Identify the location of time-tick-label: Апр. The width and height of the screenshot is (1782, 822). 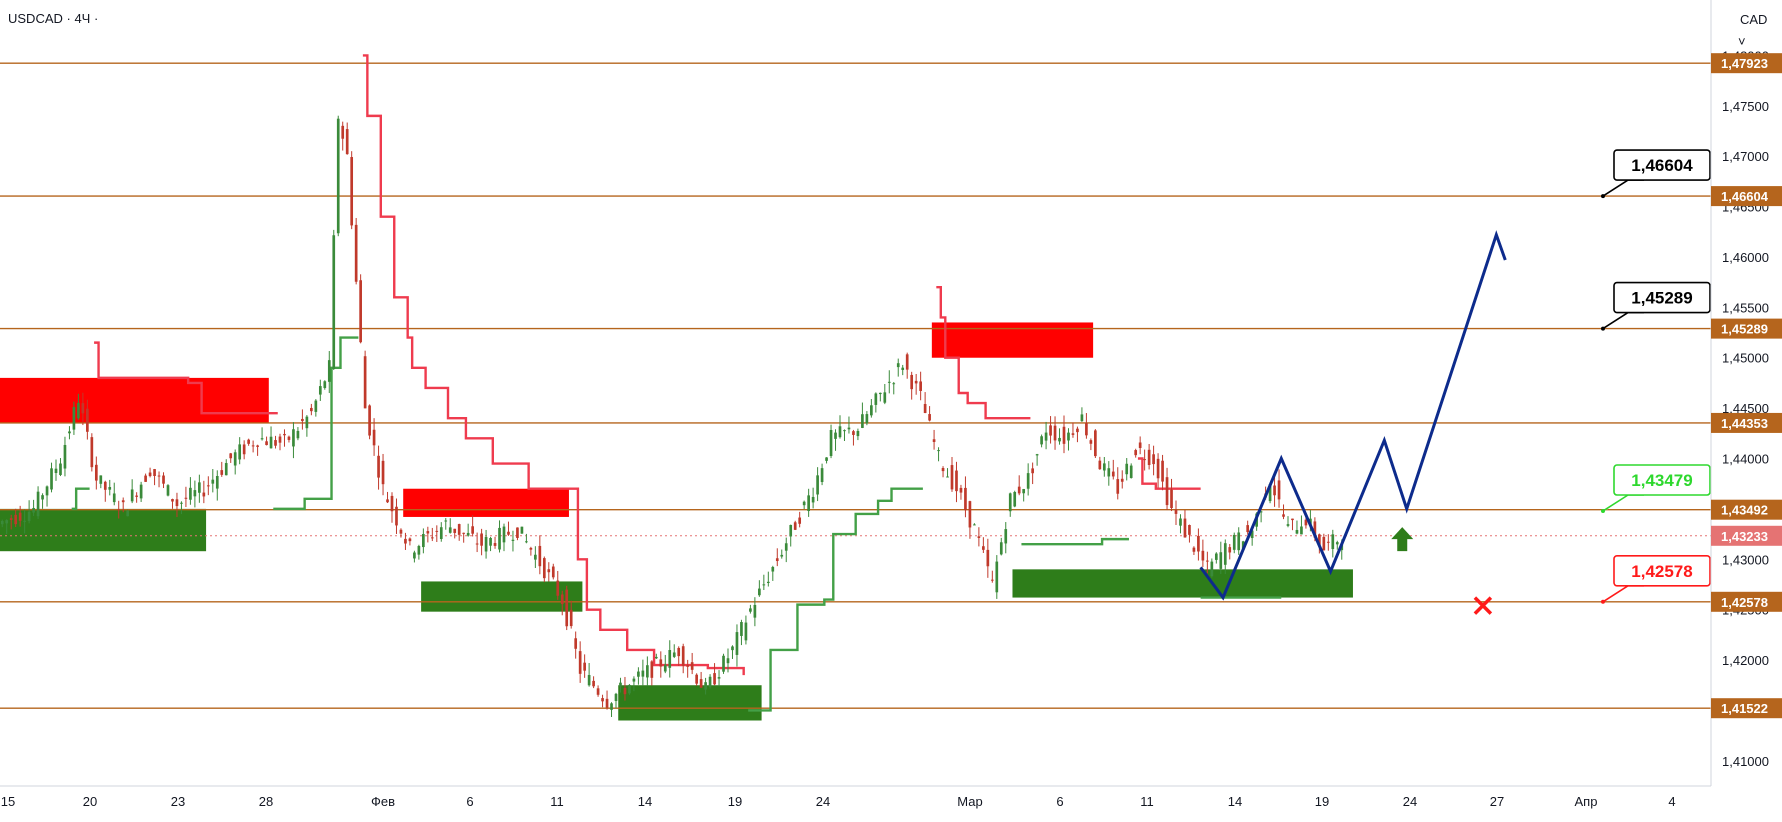
(1586, 801).